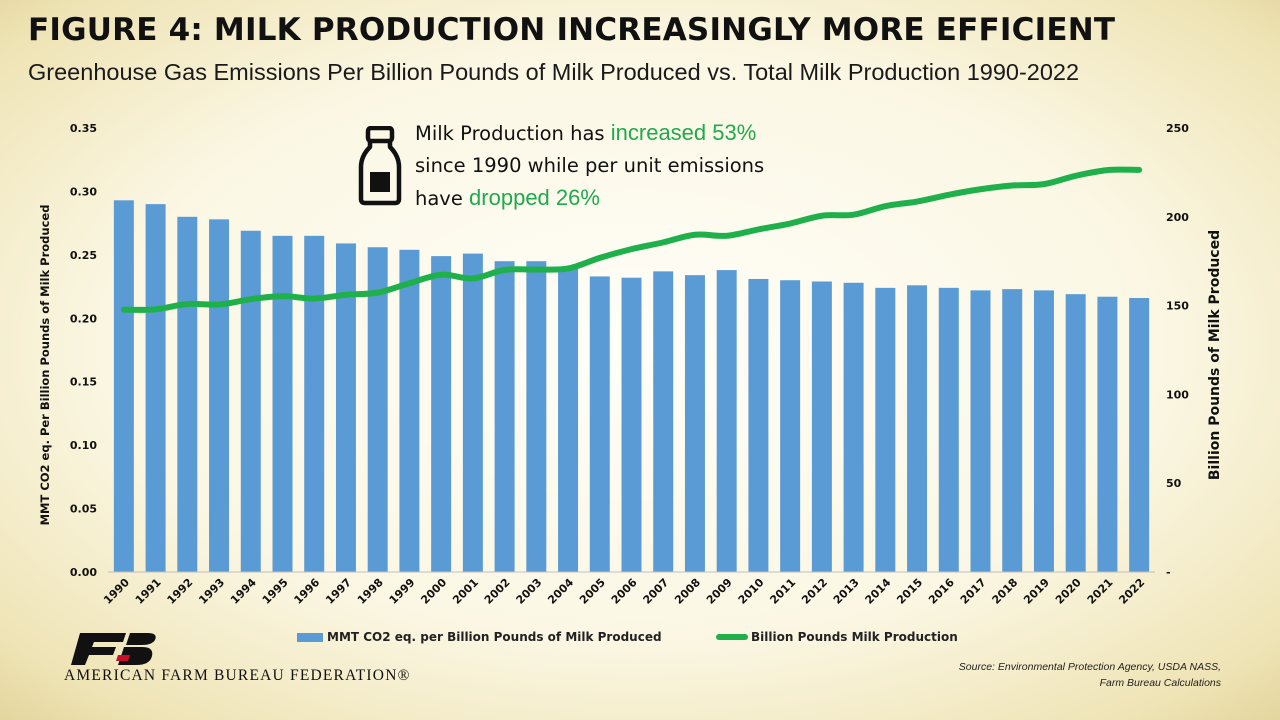  Describe the element at coordinates (973, 591) in the screenshot. I see `x-tick-label: 2017` at that location.